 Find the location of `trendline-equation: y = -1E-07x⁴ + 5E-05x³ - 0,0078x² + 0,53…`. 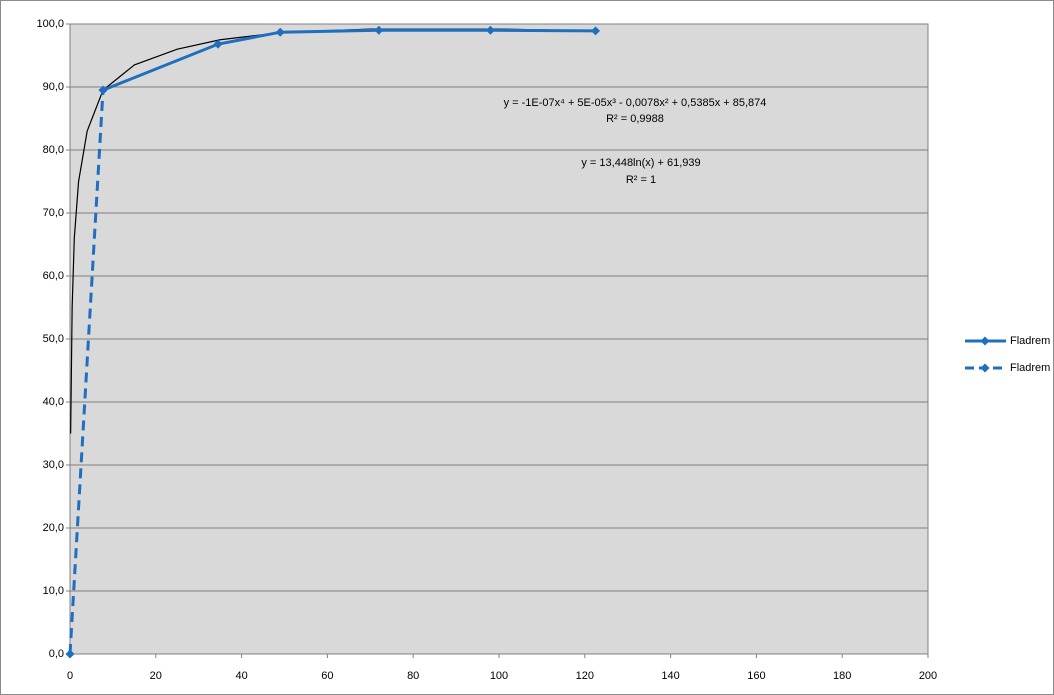

trendline-equation: y = -1E-07x⁴ + 5E-05x³ - 0,0078x² + 0,53… is located at coordinates (635, 103).